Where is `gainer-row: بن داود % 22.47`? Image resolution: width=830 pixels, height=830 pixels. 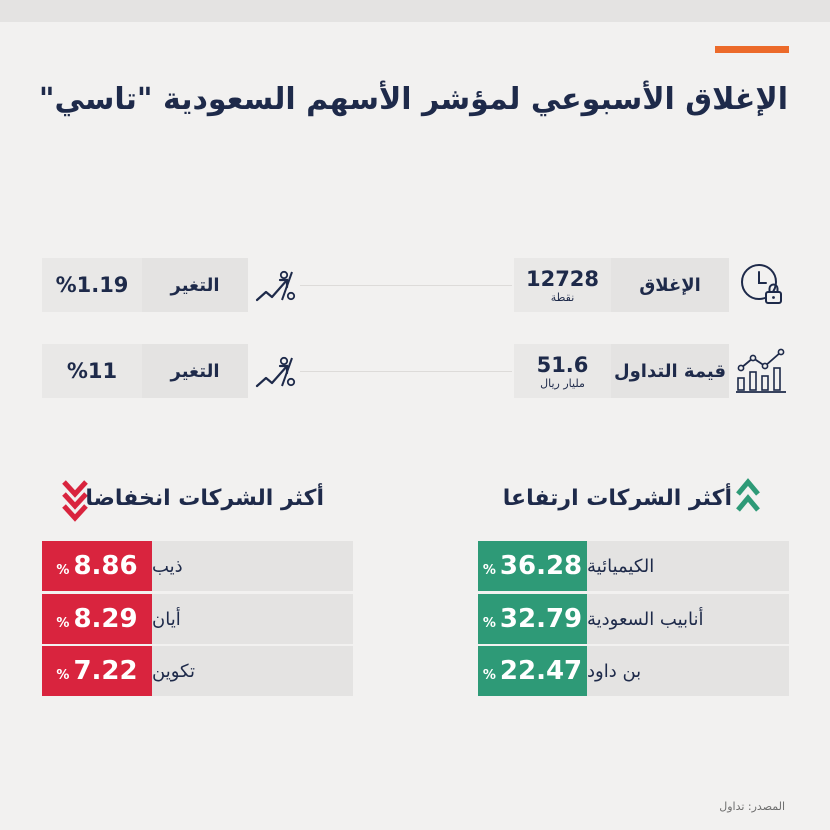
gainer-row: بن داود % 22.47 is located at coordinates (415, 671).